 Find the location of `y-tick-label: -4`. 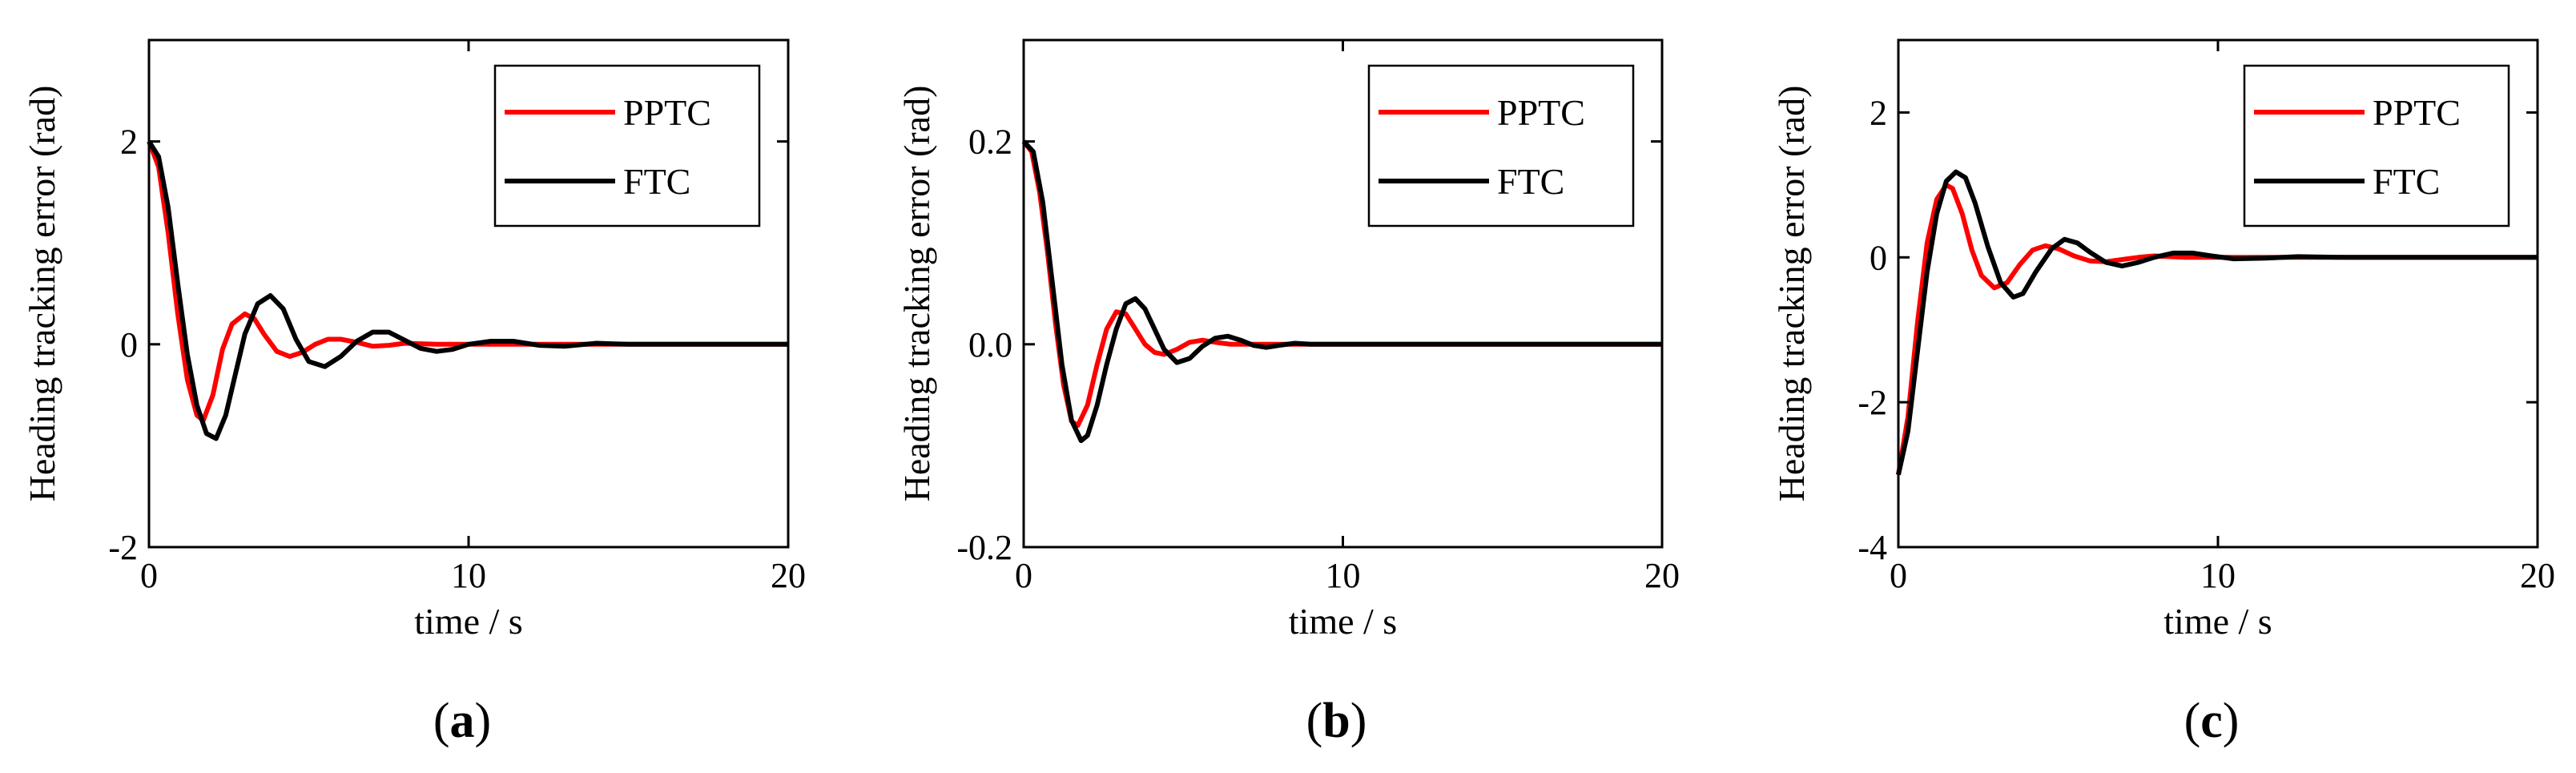

y-tick-label: -4 is located at coordinates (1873, 547).